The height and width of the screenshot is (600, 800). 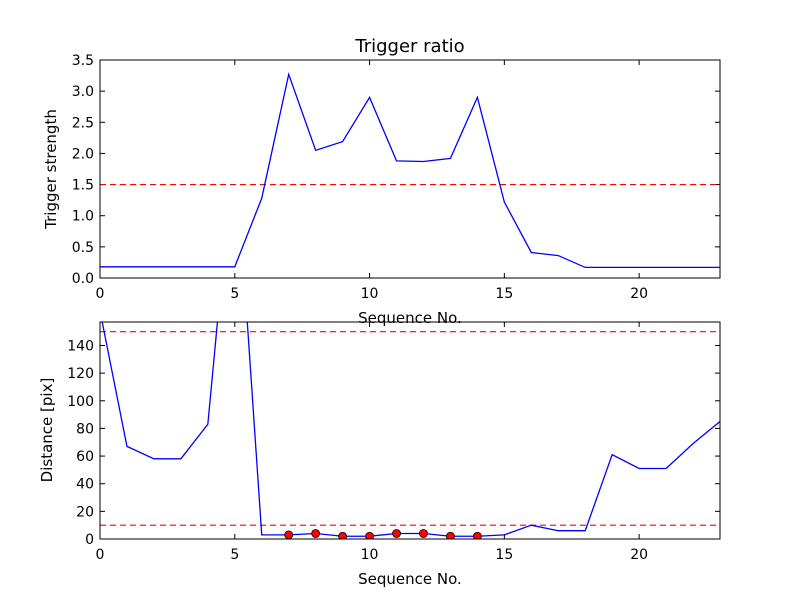 What do you see at coordinates (370, 555) in the screenshot?
I see `bottom-x-tick-label: 10` at bounding box center [370, 555].